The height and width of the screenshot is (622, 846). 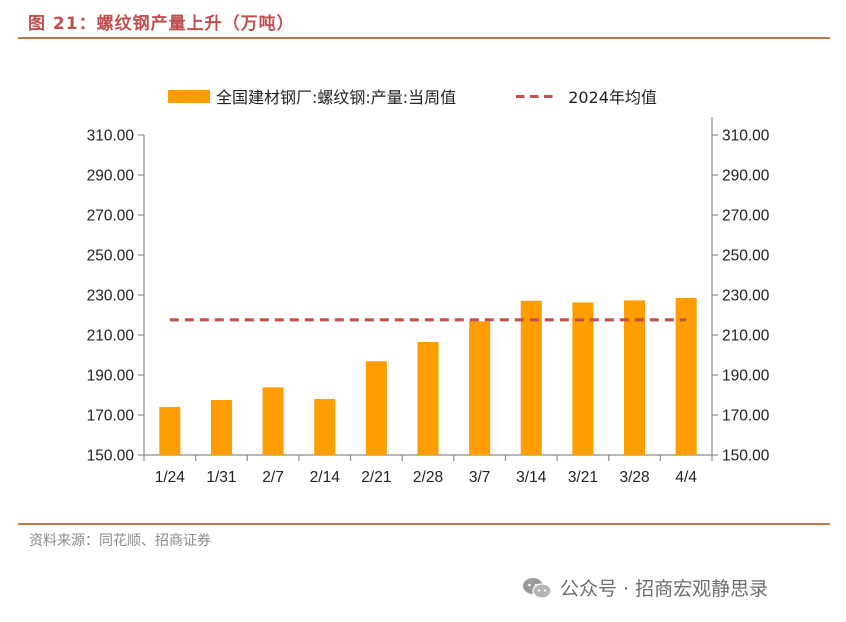 I want to click on y-tick-label-right: 190.00, so click(x=746, y=376).